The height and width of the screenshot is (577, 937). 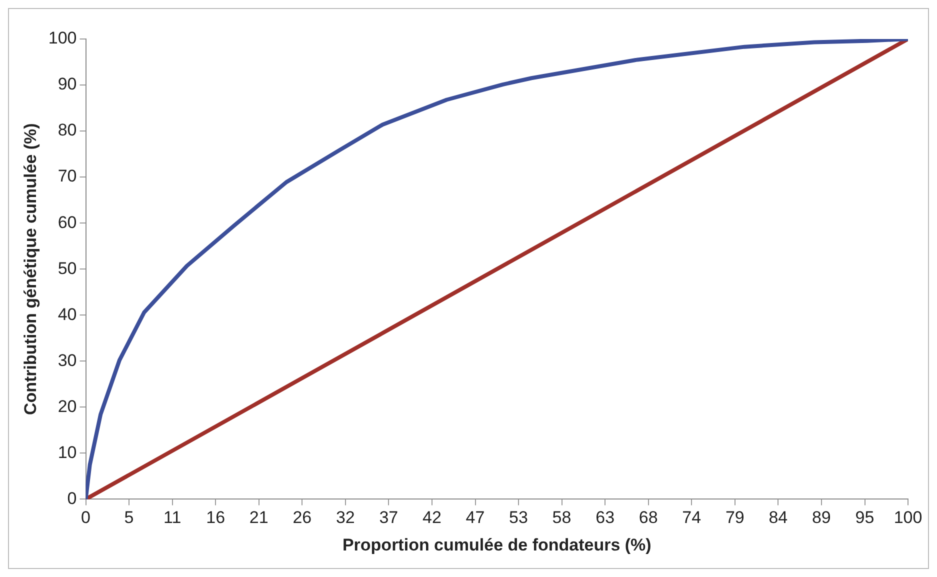 I want to click on y-tick-label: 0, so click(x=72, y=498).